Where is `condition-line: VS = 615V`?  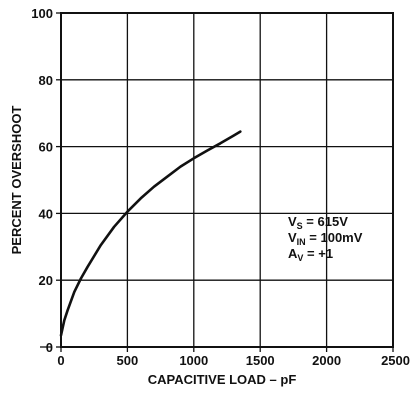
condition-line: VS = 615V is located at coordinates (318, 222).